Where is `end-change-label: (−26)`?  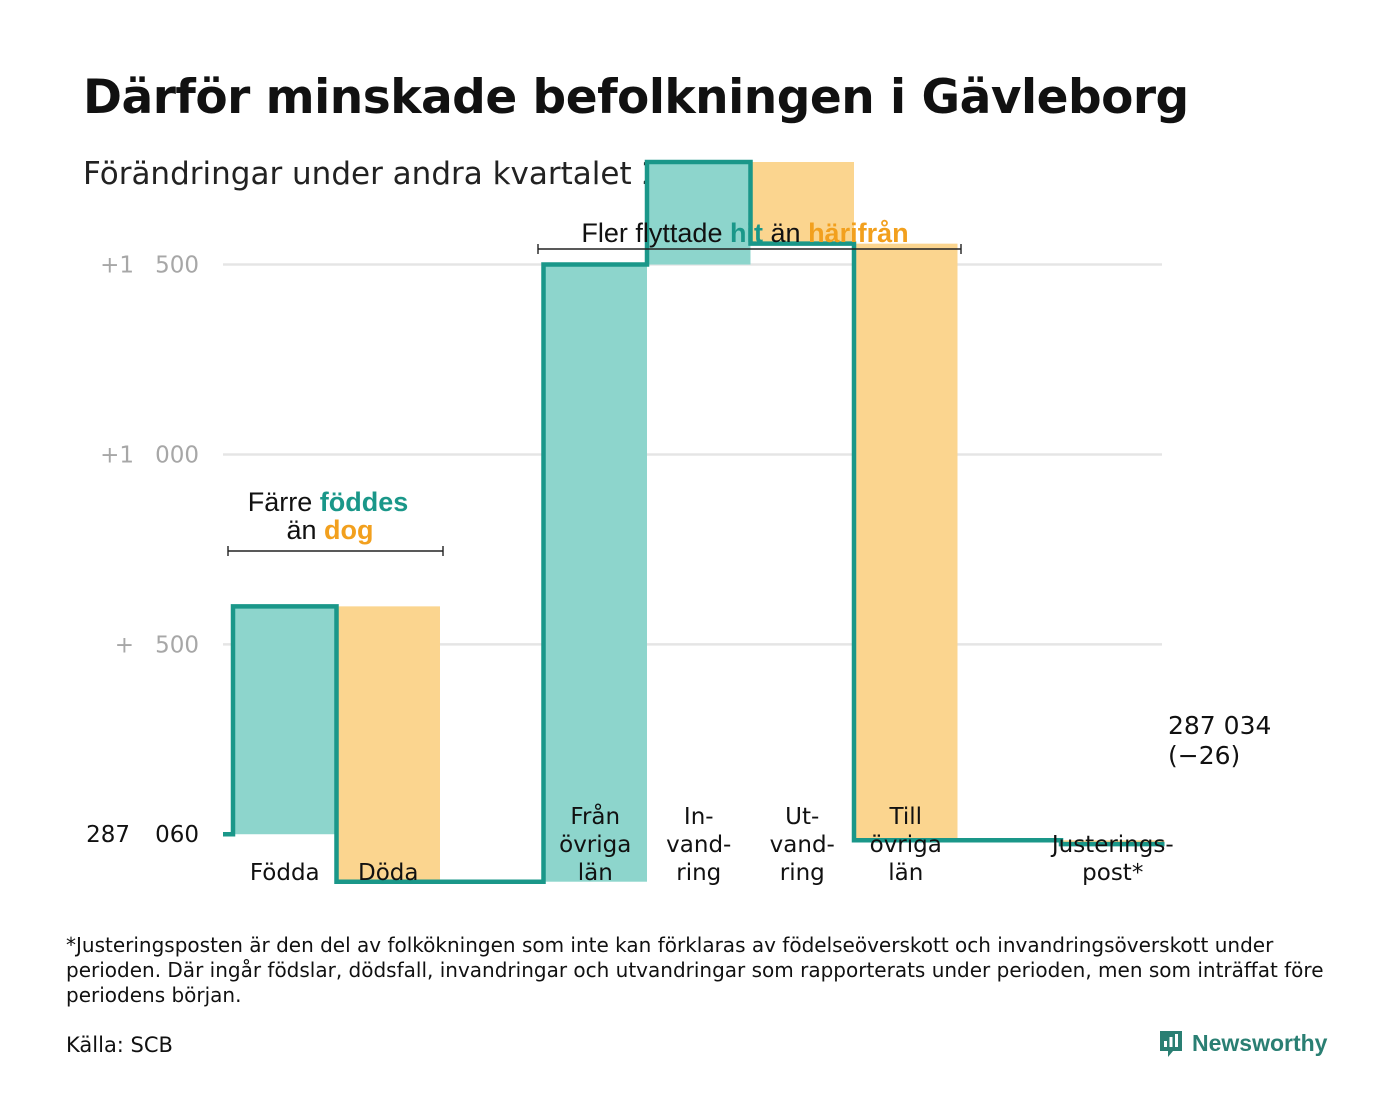 end-change-label: (−26) is located at coordinates (1204, 755).